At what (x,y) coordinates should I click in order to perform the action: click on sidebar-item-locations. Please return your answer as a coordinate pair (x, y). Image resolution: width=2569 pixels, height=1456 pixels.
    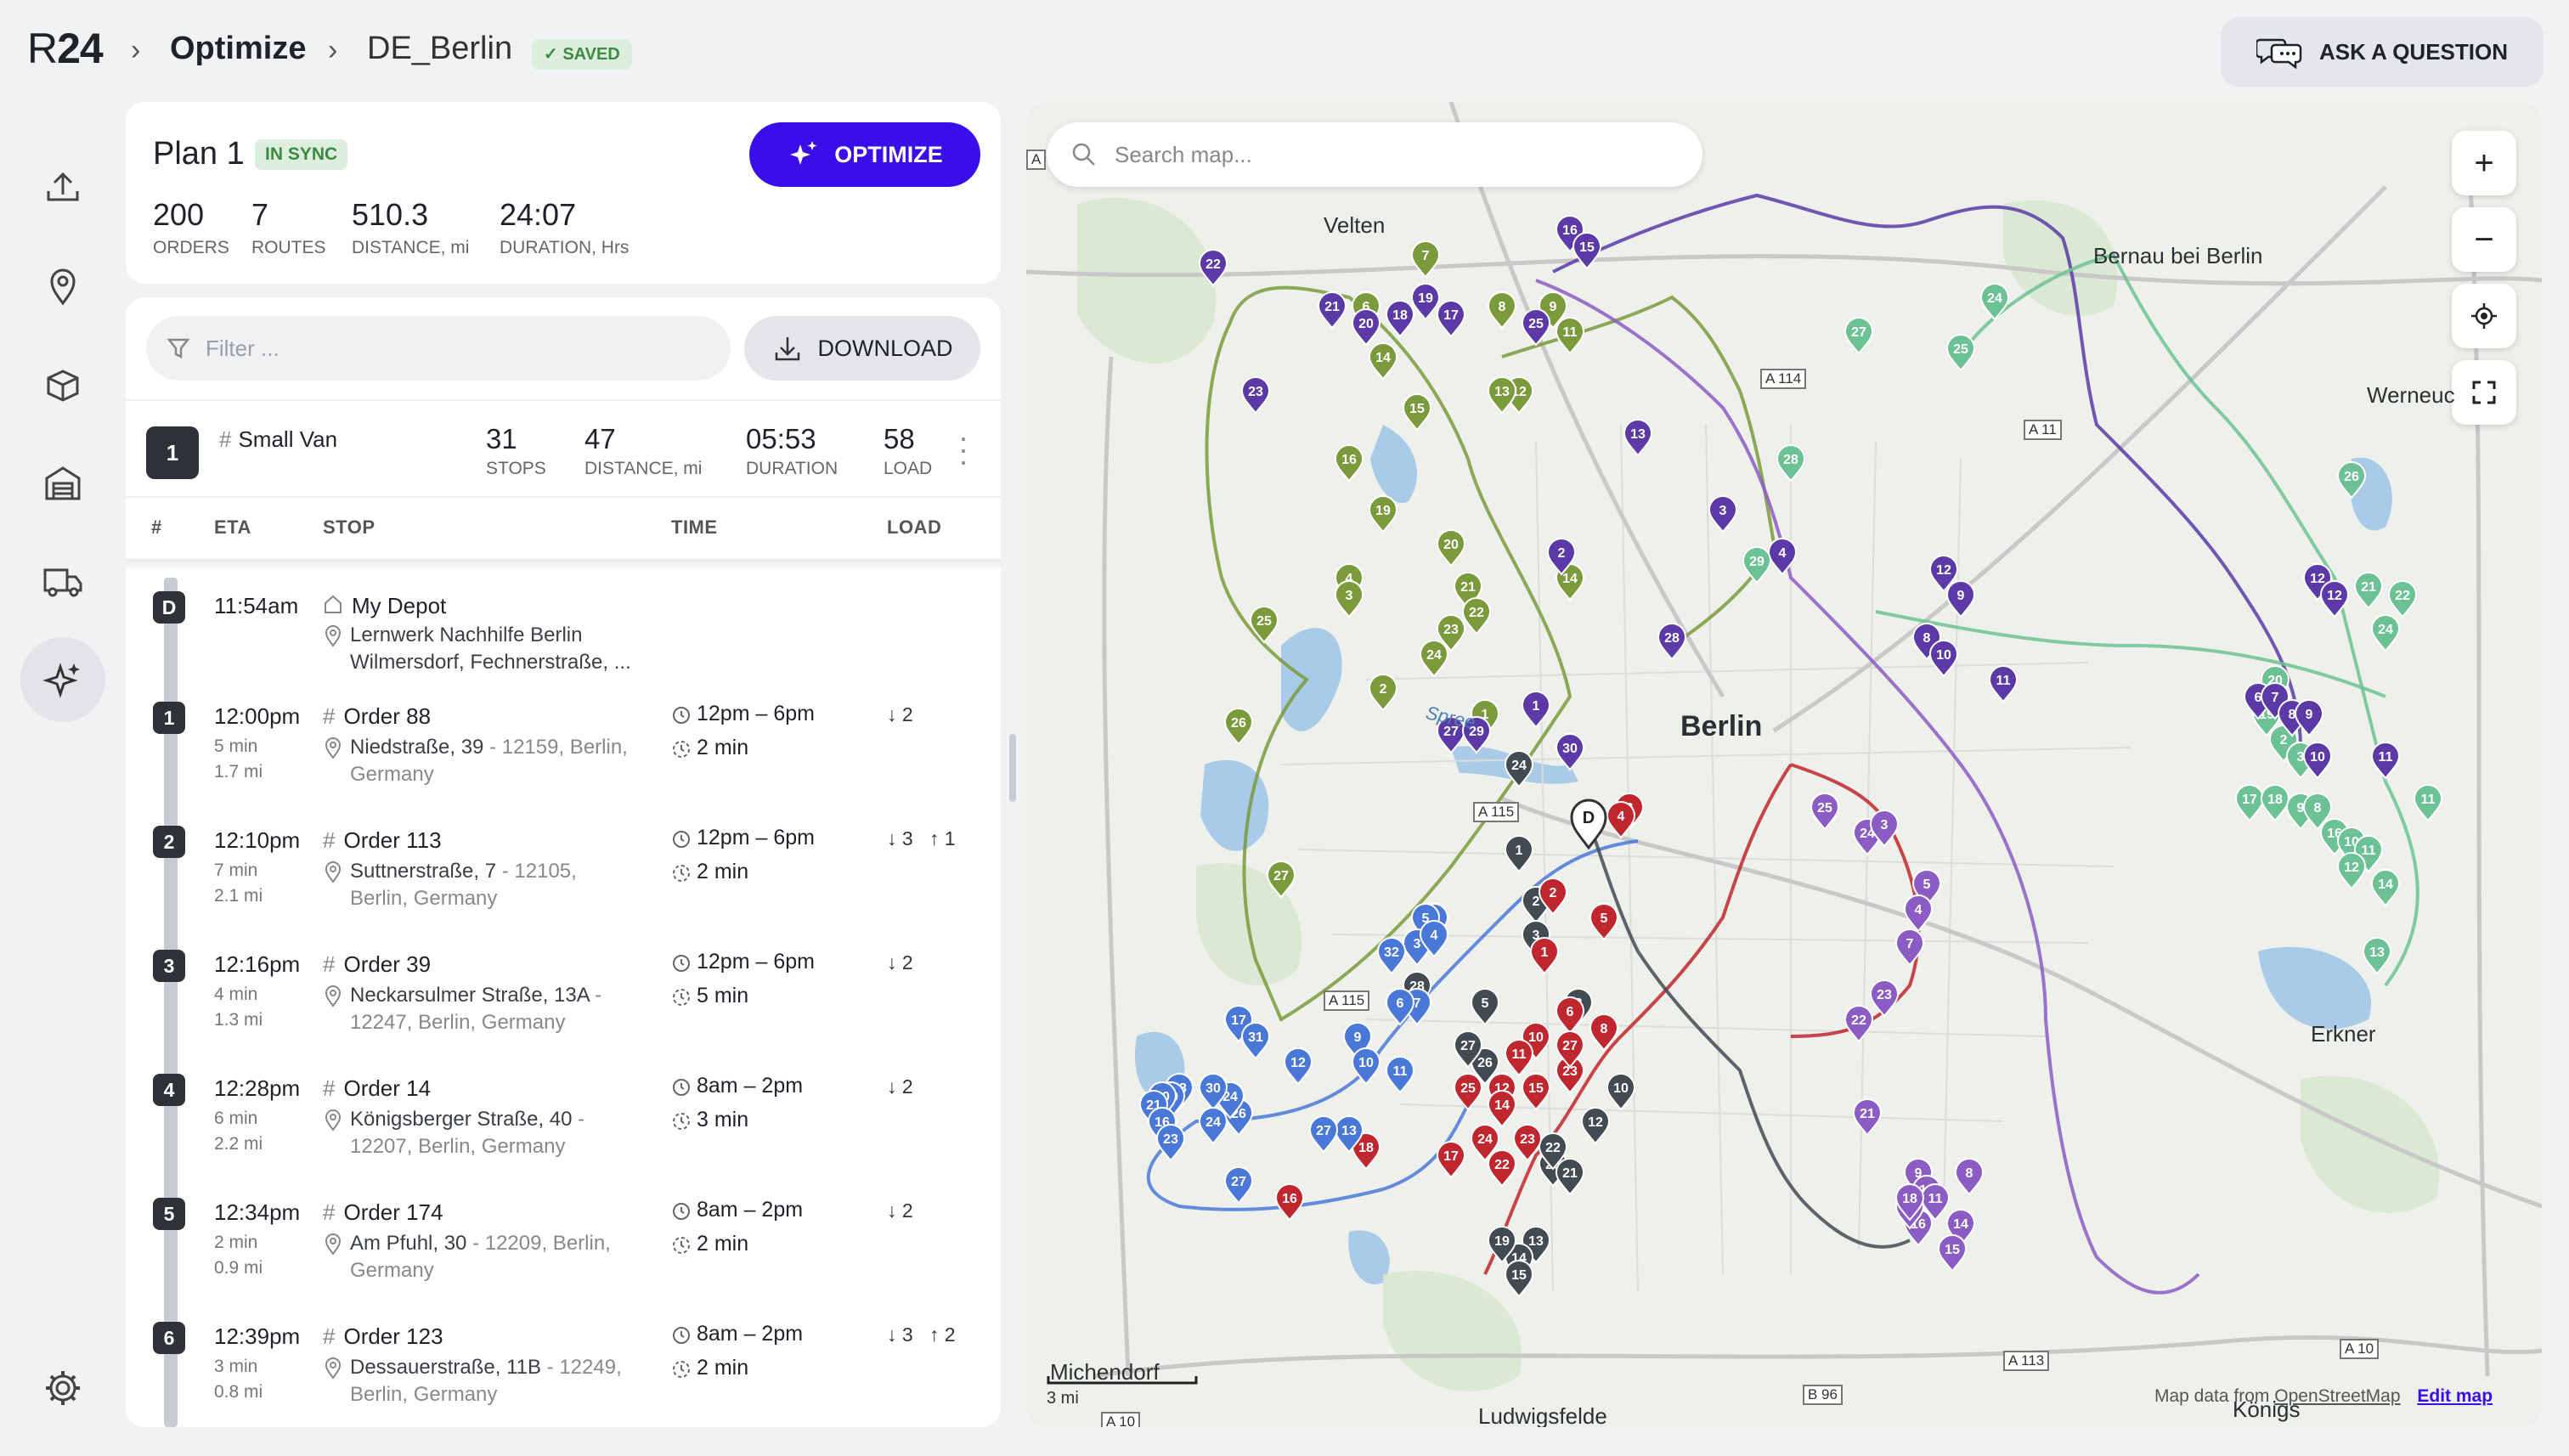
    Looking at the image, I should click on (63, 285).